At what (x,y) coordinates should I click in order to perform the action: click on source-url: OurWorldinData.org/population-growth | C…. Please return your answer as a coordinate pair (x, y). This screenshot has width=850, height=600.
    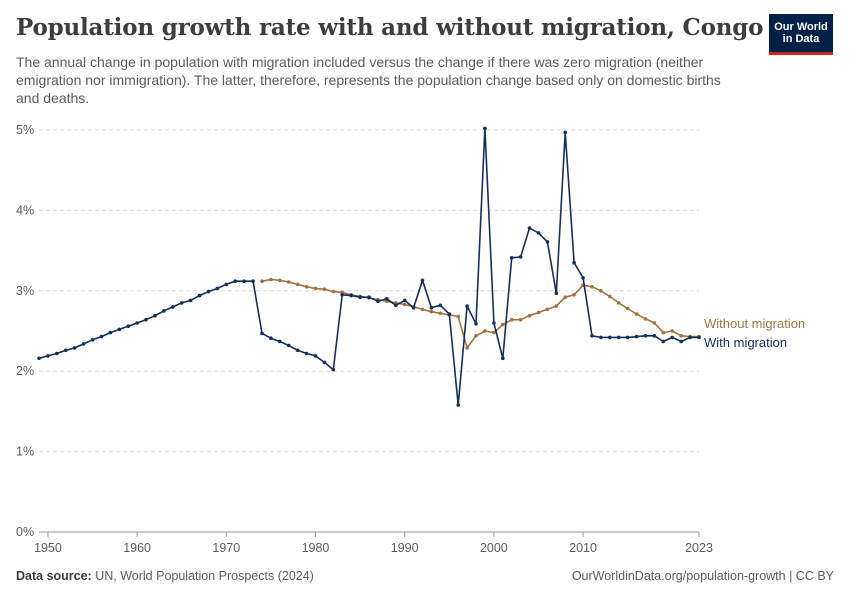
    Looking at the image, I should click on (702, 576).